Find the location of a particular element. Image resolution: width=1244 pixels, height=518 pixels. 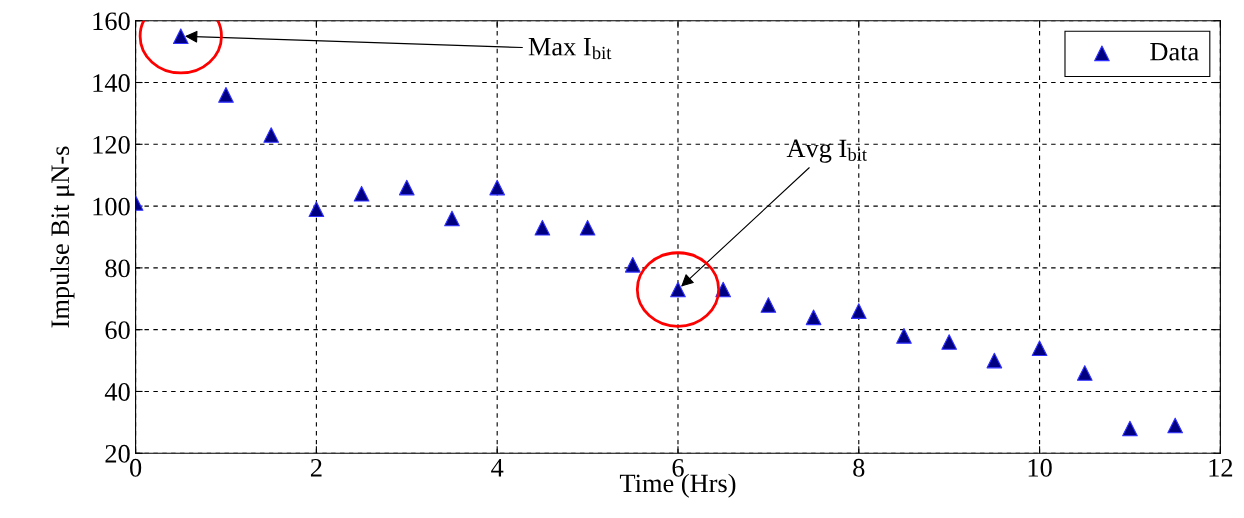

y-tick-label: 120 is located at coordinates (111, 144).